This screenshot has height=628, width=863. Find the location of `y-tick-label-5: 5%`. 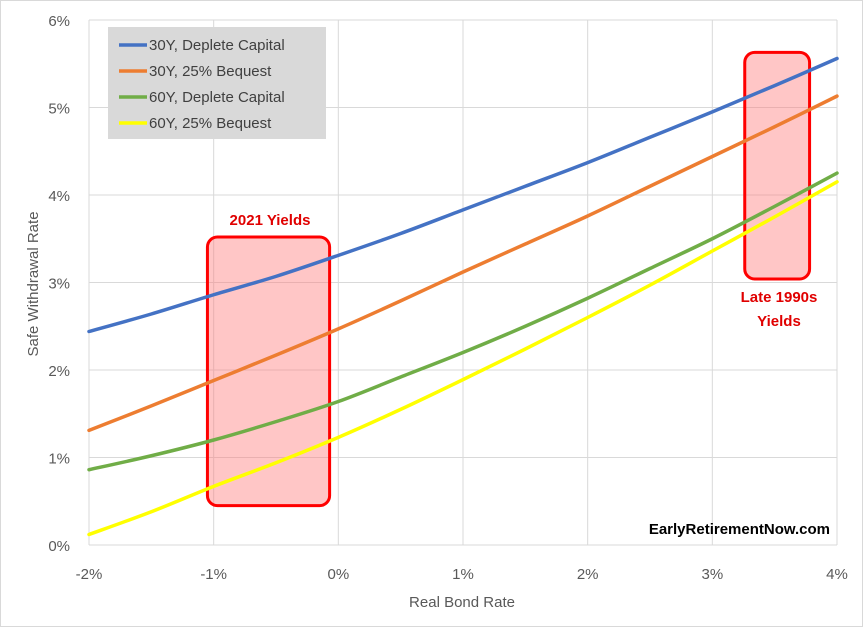

y-tick-label-5: 5% is located at coordinates (59, 109).